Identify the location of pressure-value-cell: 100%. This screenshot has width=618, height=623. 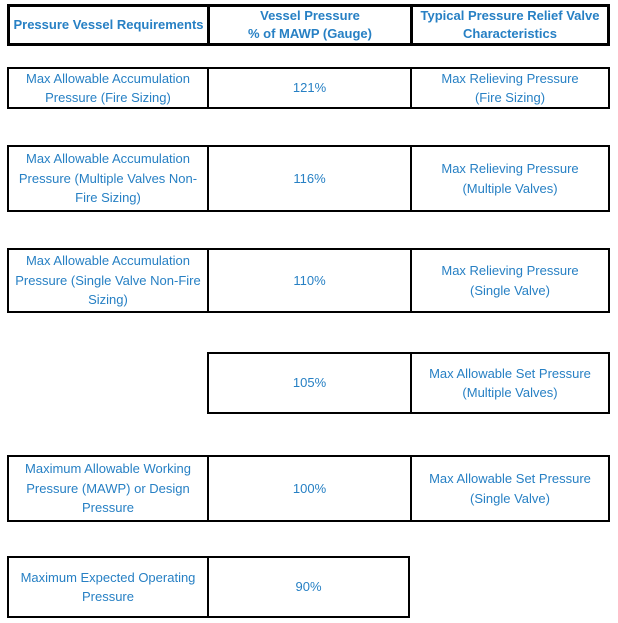
(308, 488).